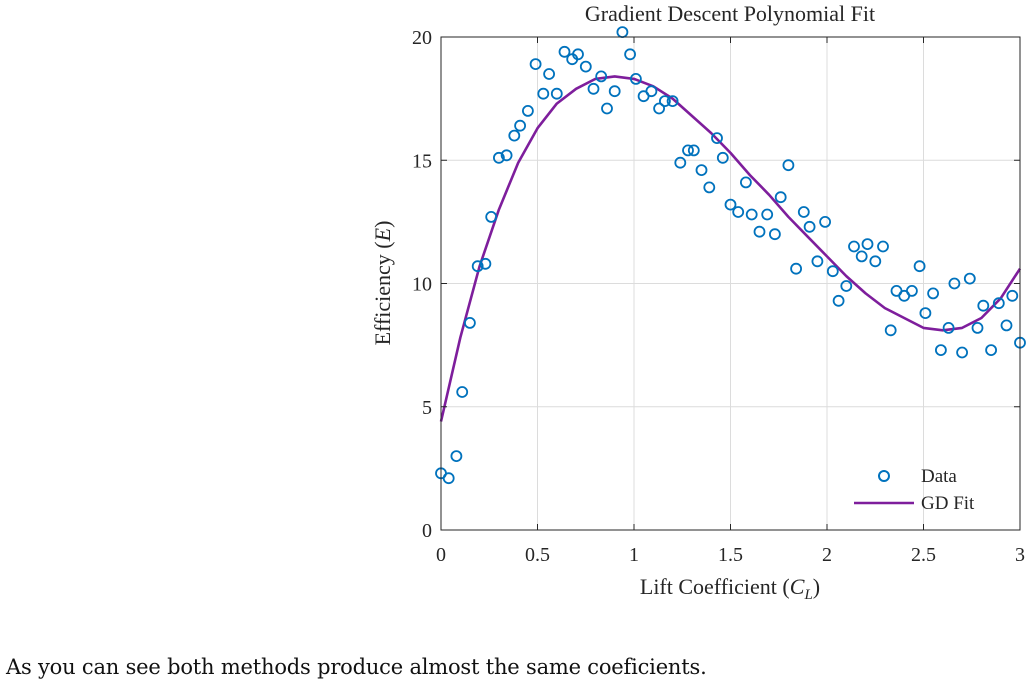 The width and height of the screenshot is (1029, 685). Describe the element at coordinates (427, 531) in the screenshot. I see `y-tick-label: 0` at that location.